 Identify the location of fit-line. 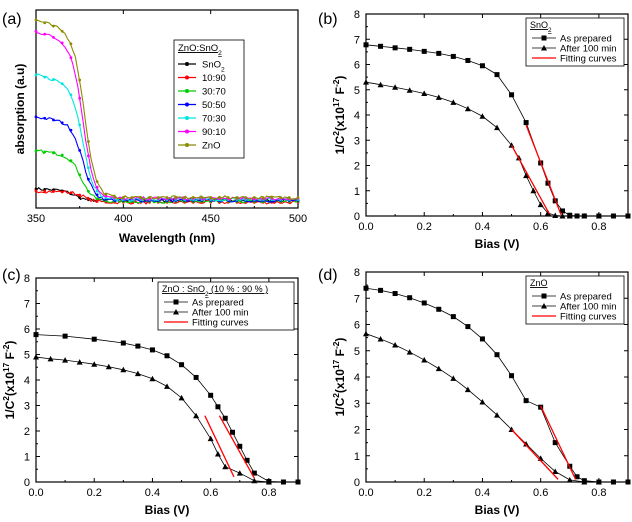
(236, 447).